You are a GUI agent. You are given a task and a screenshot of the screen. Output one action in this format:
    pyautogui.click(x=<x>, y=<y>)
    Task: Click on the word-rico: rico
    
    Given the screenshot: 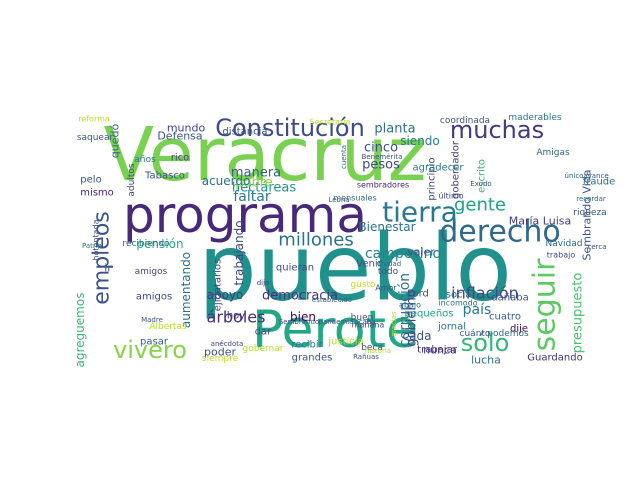 What is the action you would take?
    pyautogui.click(x=180, y=158)
    